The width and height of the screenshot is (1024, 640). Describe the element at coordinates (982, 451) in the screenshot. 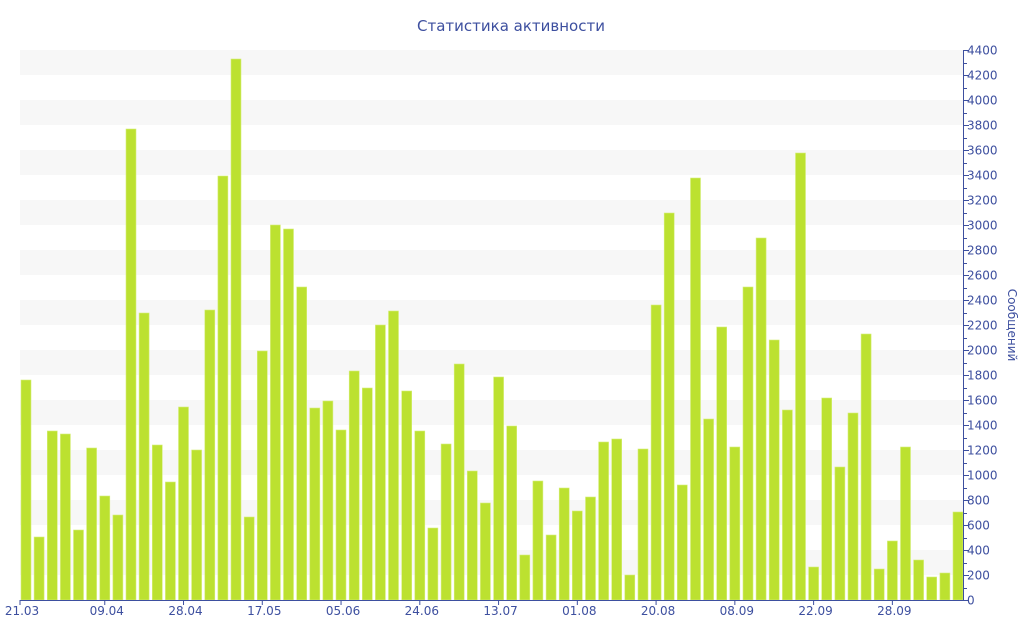

I see `y-tick-label: 1200` at that location.